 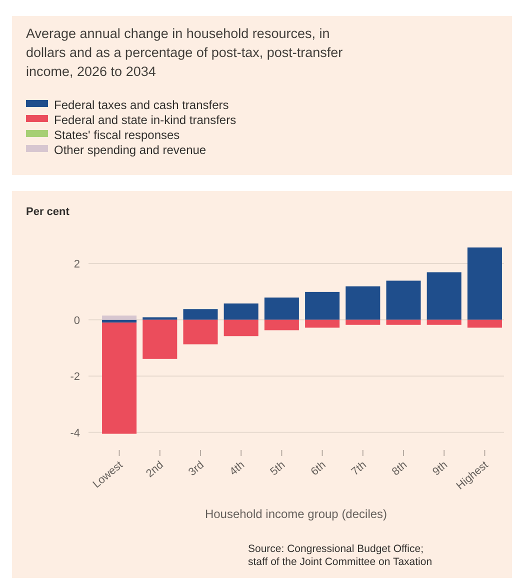 What do you see at coordinates (77, 320) in the screenshot?
I see `y-tick-label: 0` at bounding box center [77, 320].